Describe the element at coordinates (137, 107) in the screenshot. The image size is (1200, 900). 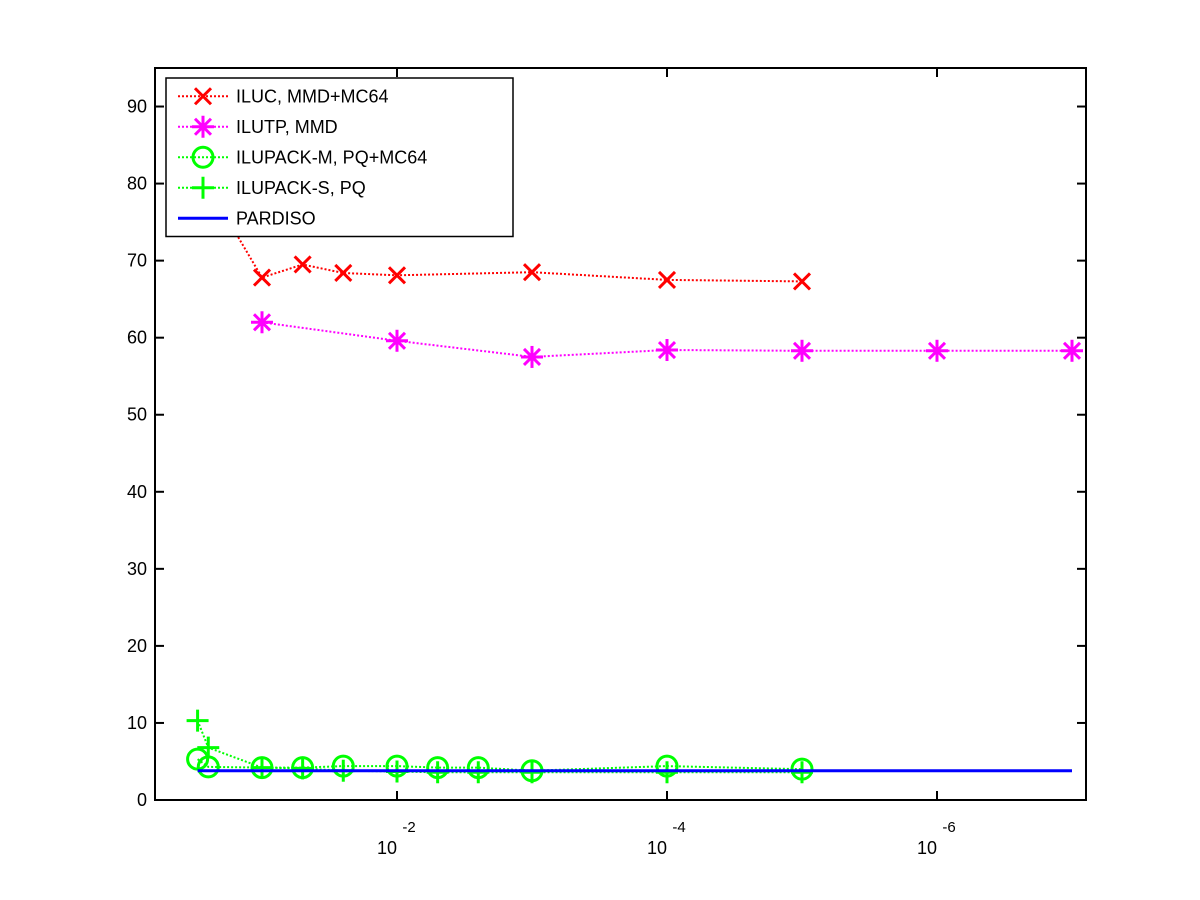
I see `y-tick-label: 90` at that location.